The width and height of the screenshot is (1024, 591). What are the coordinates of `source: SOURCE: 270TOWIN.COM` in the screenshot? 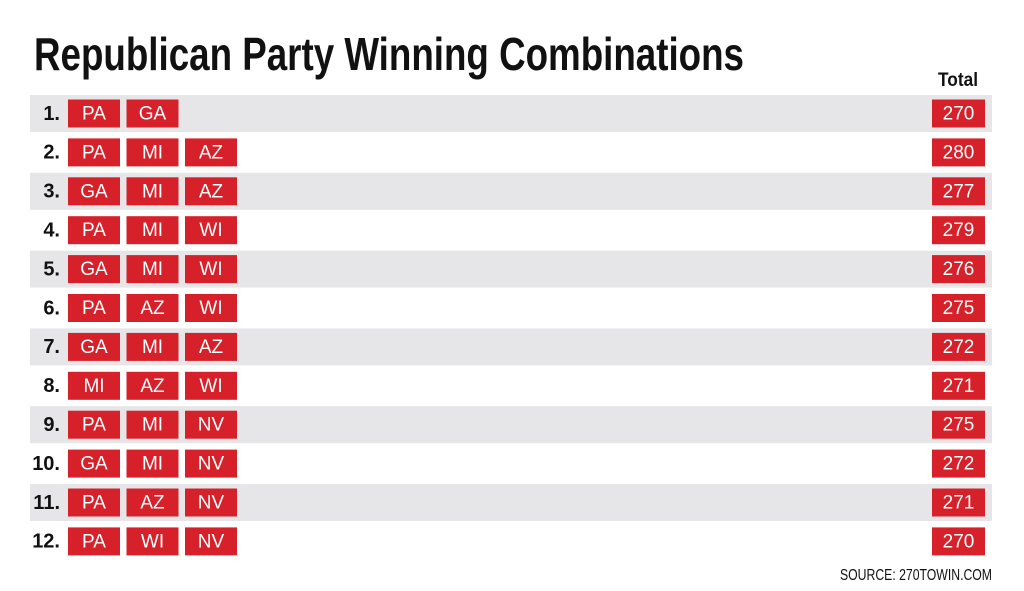 It's located at (916, 575).